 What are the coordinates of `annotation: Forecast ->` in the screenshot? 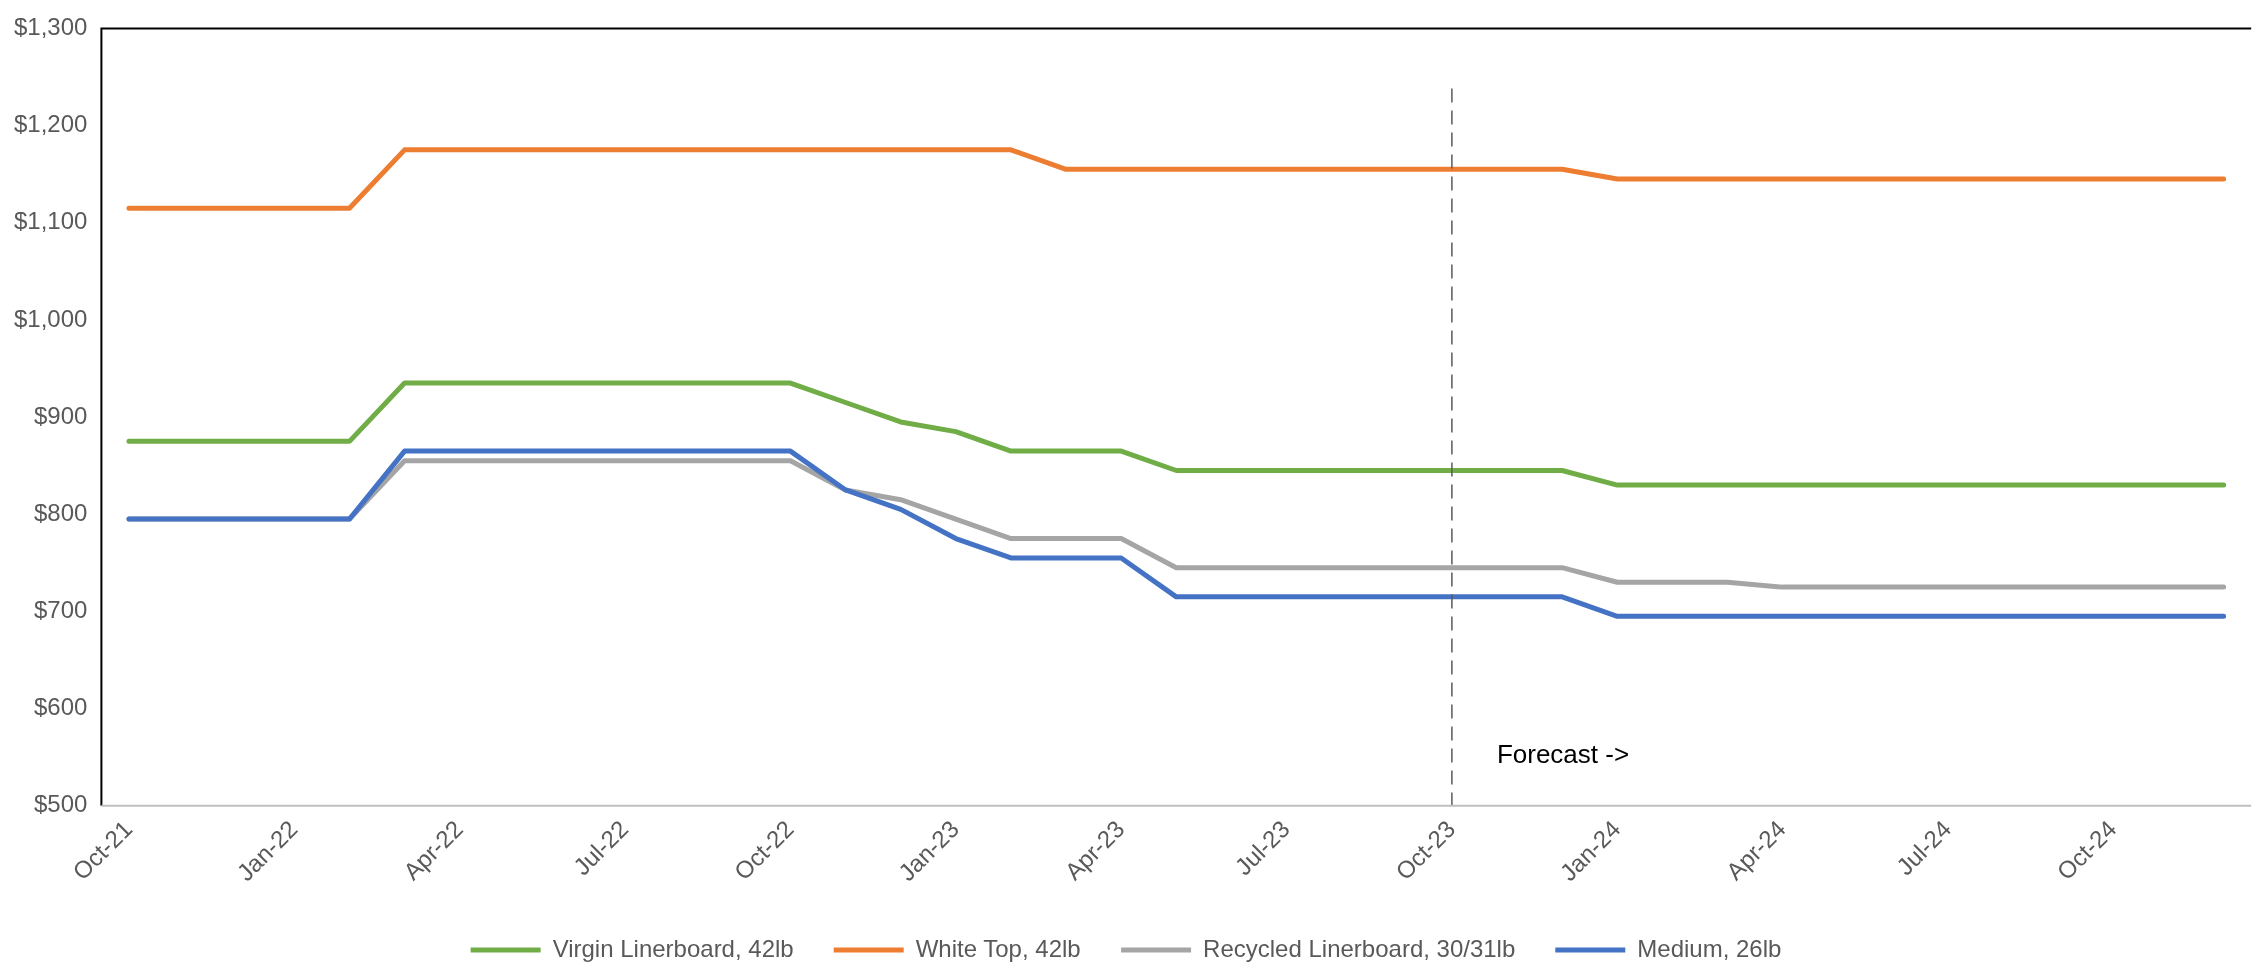 It's located at (1563, 753).